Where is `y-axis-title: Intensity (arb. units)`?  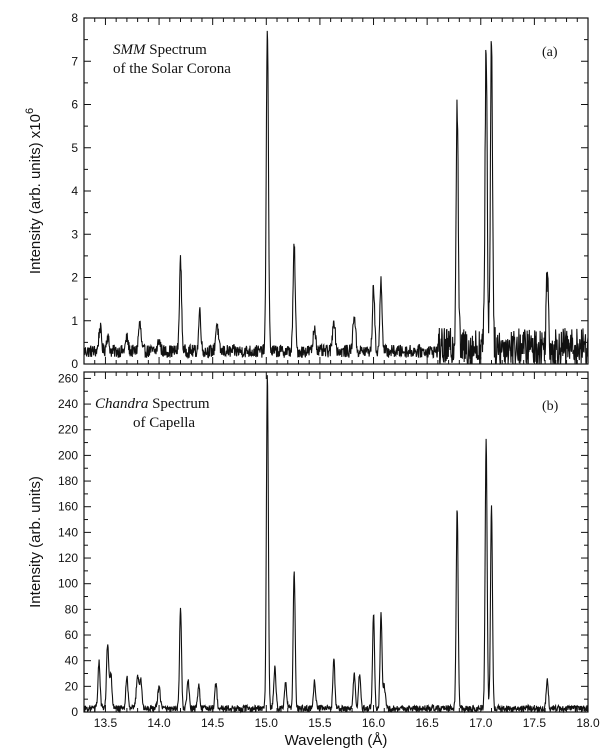
y-axis-title: Intensity (arb. units) is located at coordinates (35, 542).